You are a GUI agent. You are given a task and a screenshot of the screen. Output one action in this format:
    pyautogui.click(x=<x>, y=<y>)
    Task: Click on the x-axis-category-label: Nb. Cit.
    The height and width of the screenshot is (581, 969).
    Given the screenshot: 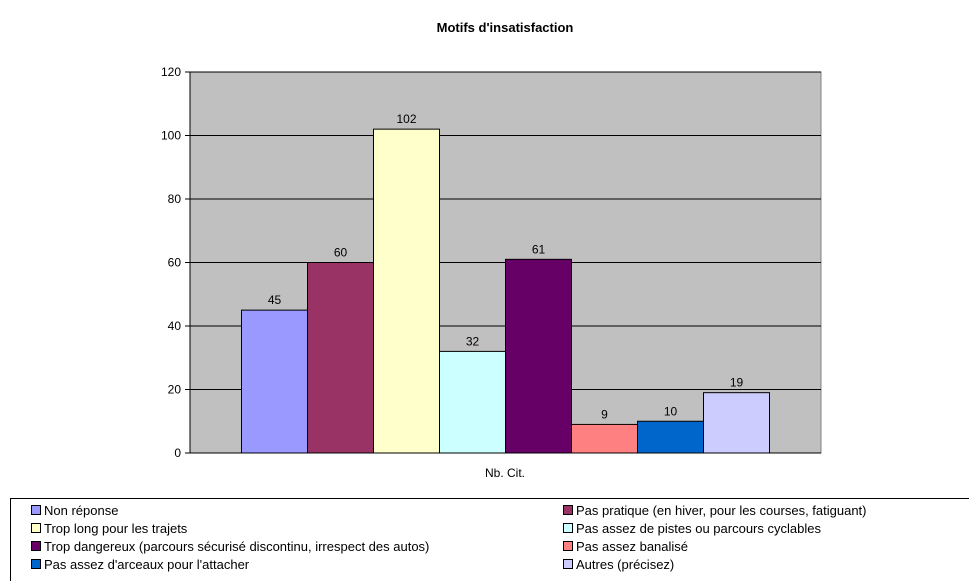 What is the action you would take?
    pyautogui.click(x=505, y=473)
    